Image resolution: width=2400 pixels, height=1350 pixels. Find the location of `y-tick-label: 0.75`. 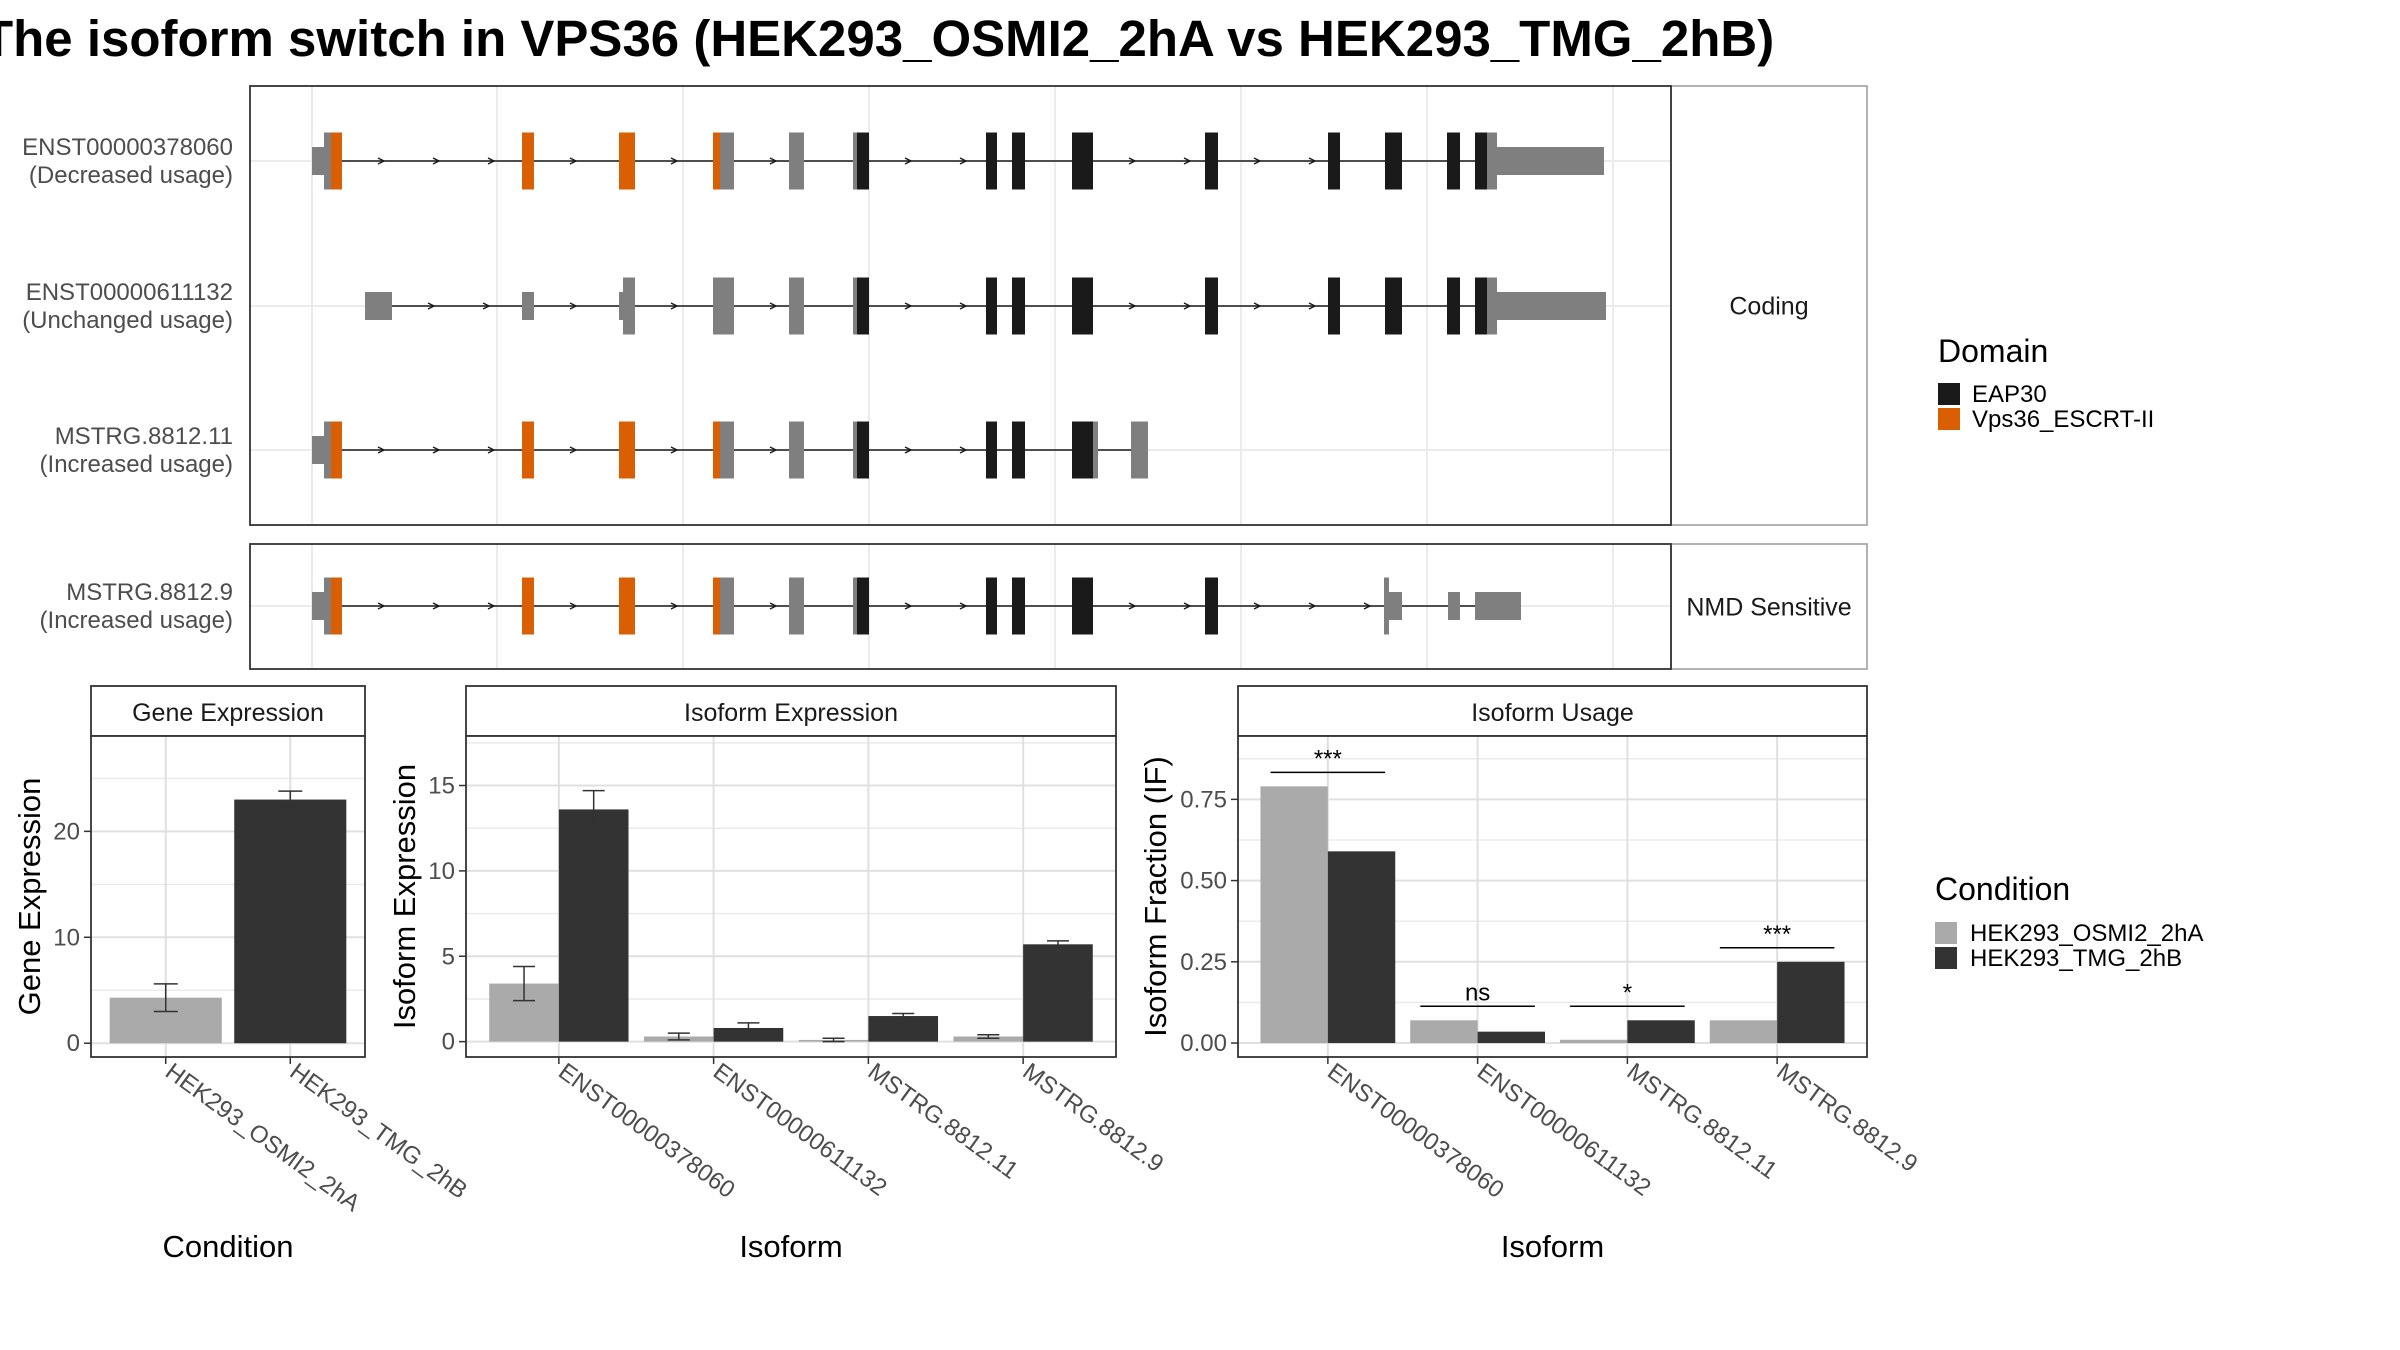

y-tick-label: 0.75 is located at coordinates (1203, 799).